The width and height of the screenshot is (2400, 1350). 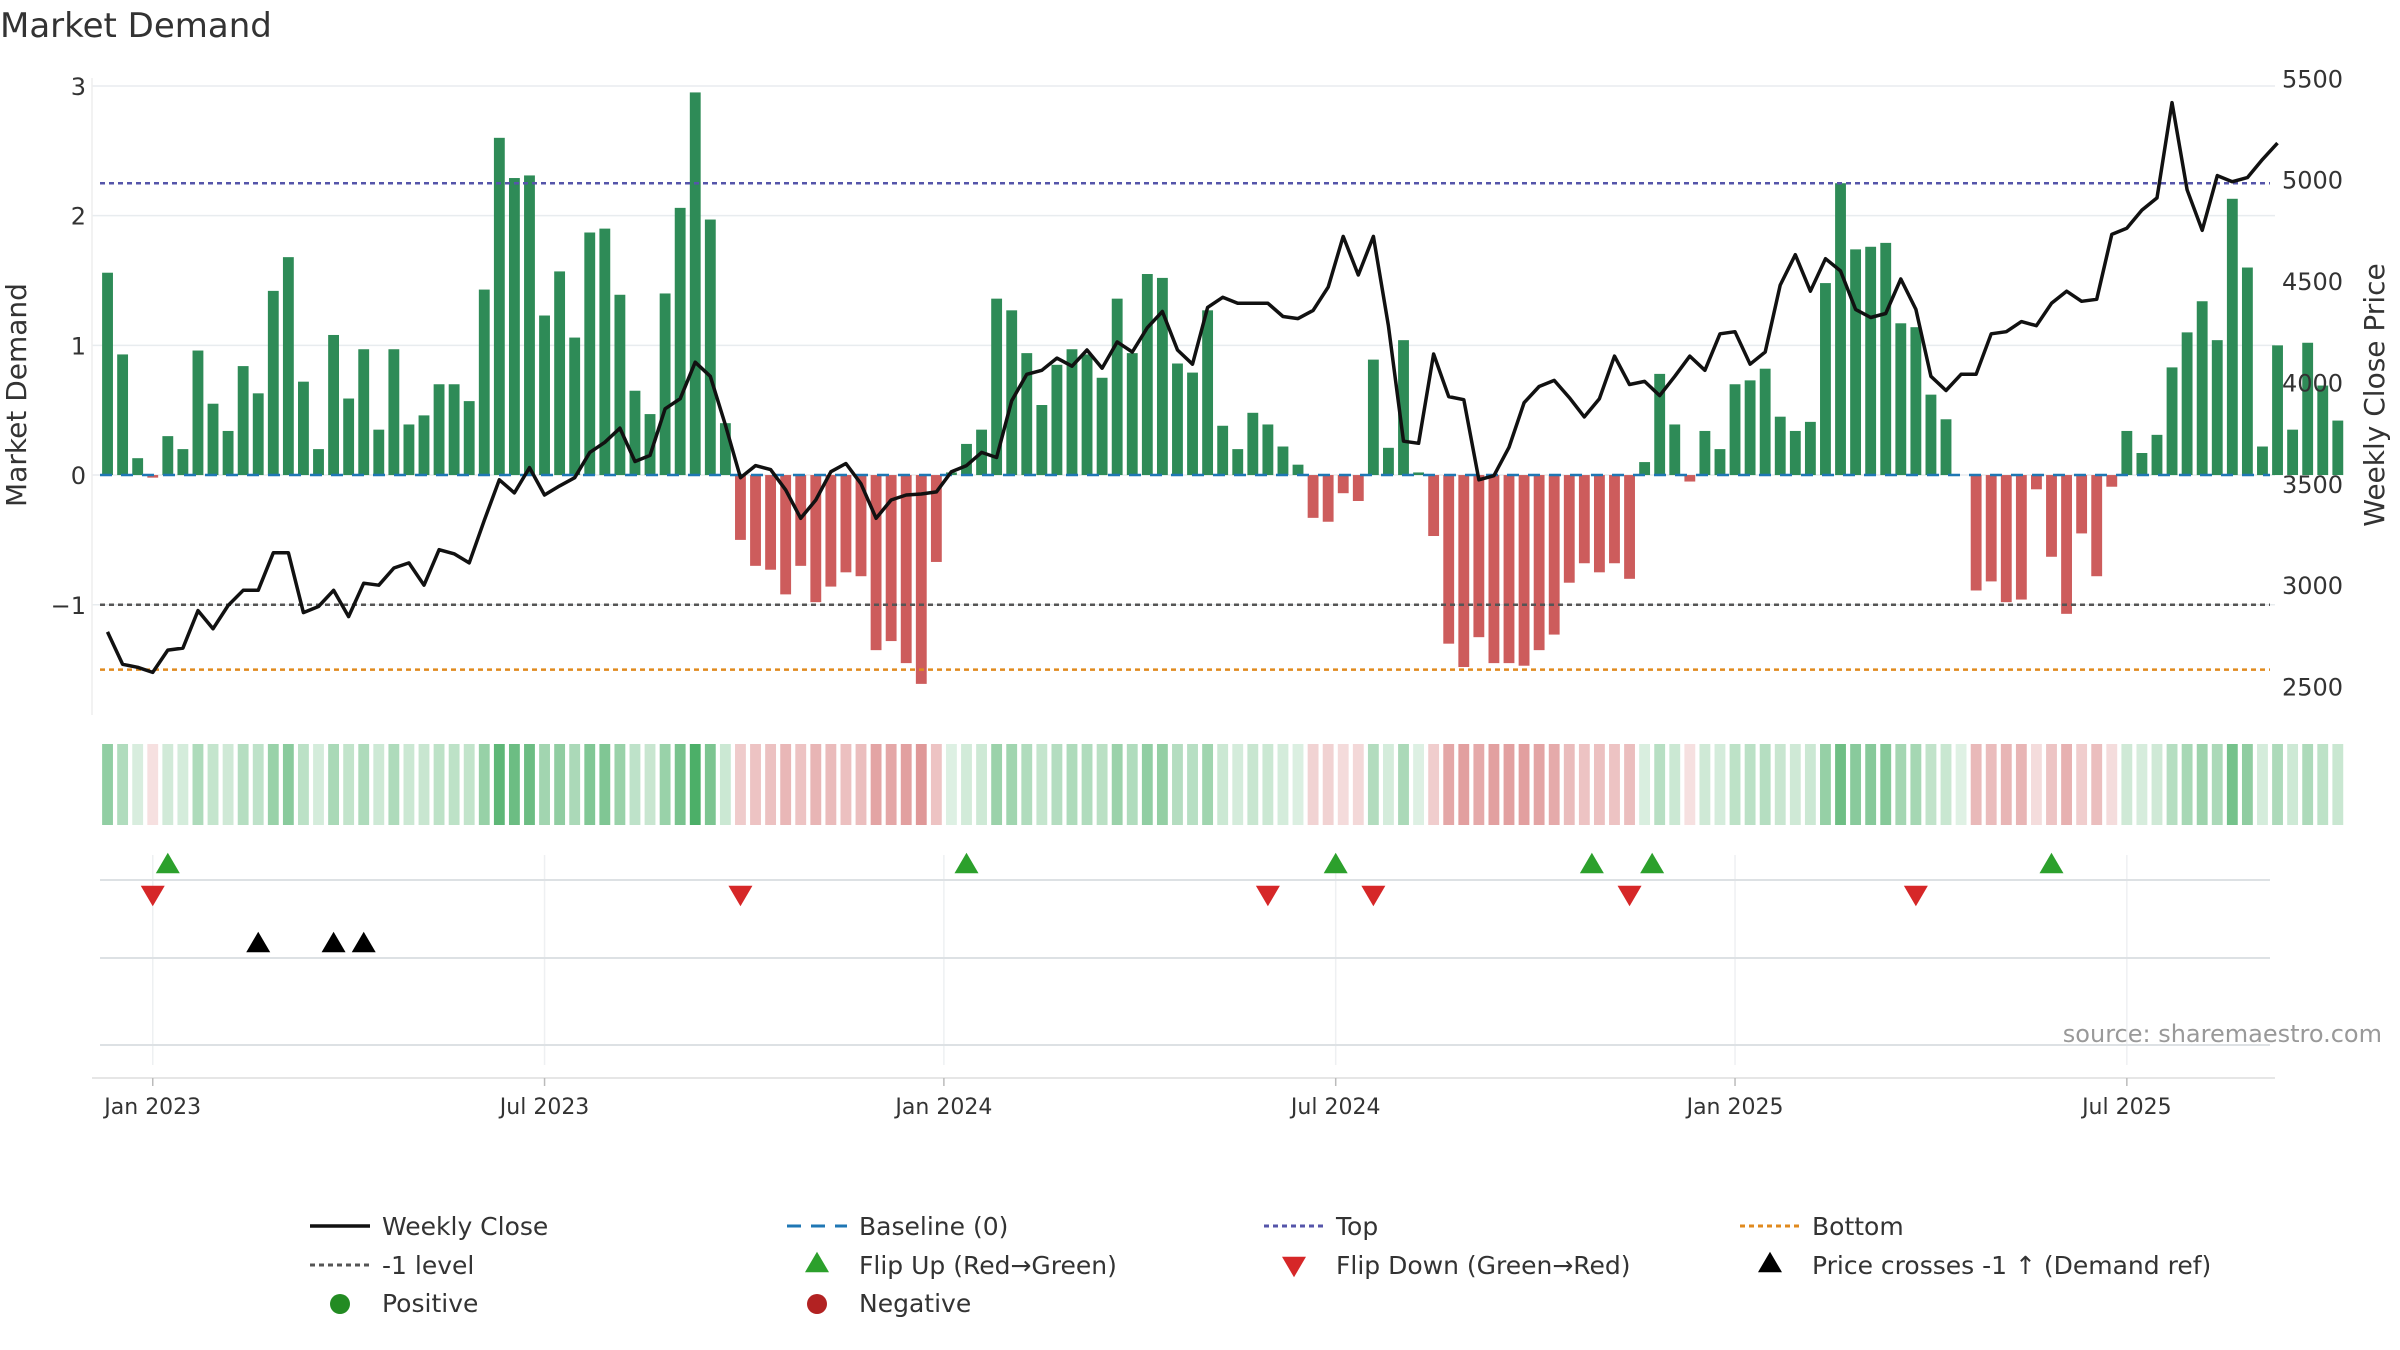 What do you see at coordinates (78, 346) in the screenshot?
I see `y-tick-left: 1` at bounding box center [78, 346].